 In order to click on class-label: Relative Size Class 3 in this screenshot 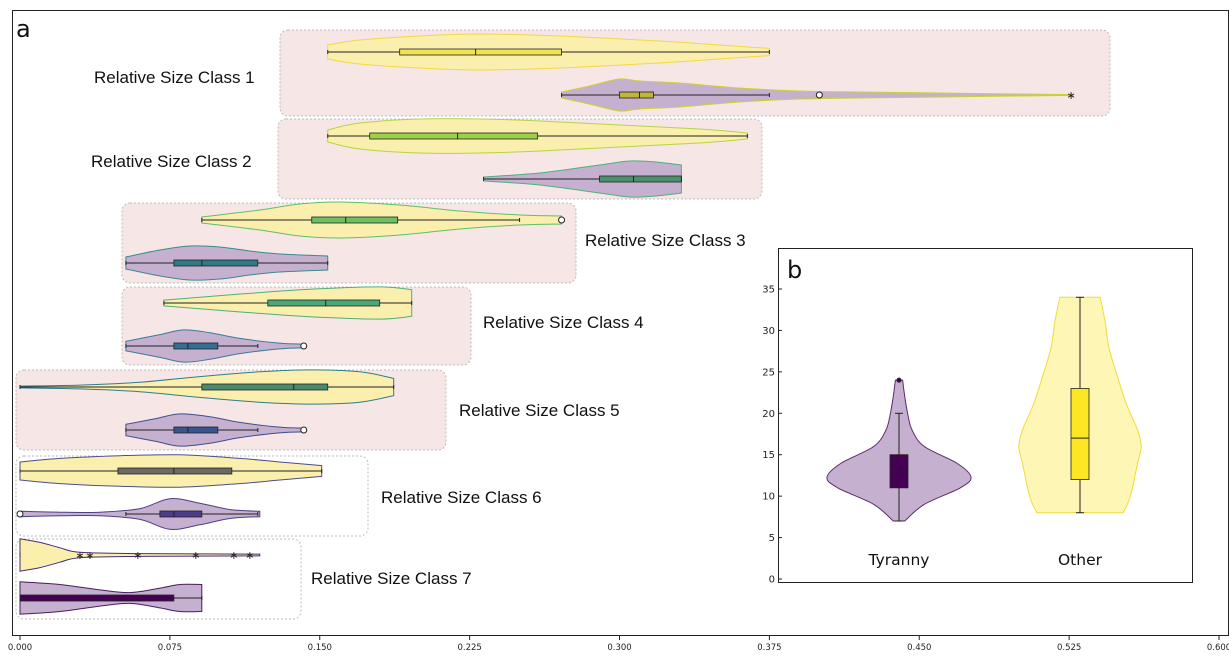, I will do `click(665, 240)`.